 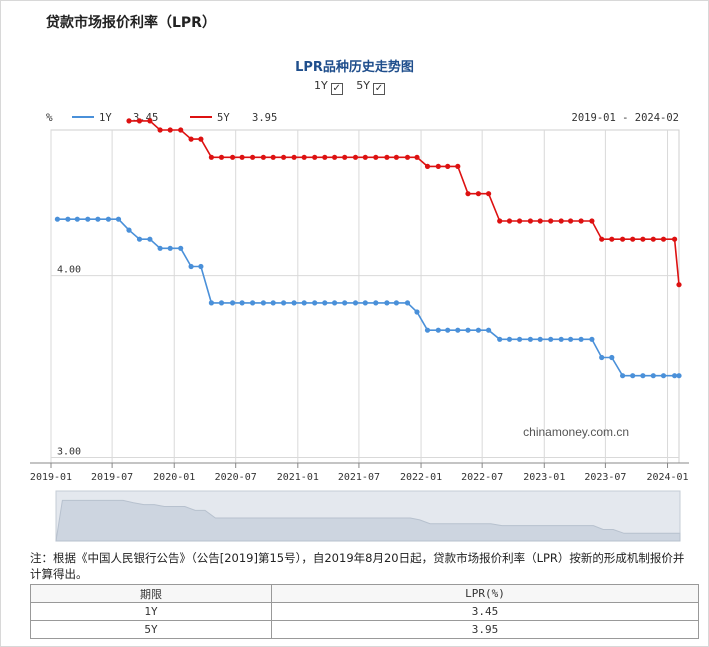 What do you see at coordinates (378, 89) in the screenshot?
I see `toggle-5y-checkbox: ✓` at bounding box center [378, 89].